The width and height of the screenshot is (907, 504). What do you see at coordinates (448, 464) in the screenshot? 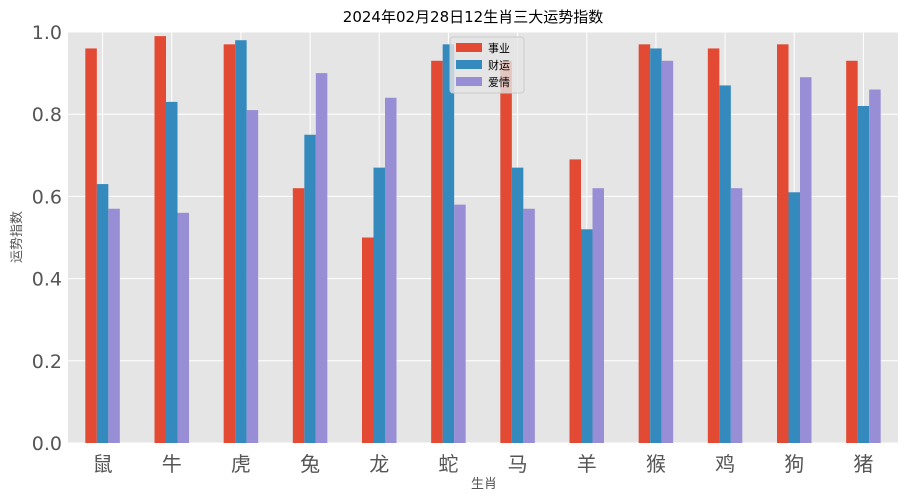
I see `x-tick-label: 蛇` at bounding box center [448, 464].